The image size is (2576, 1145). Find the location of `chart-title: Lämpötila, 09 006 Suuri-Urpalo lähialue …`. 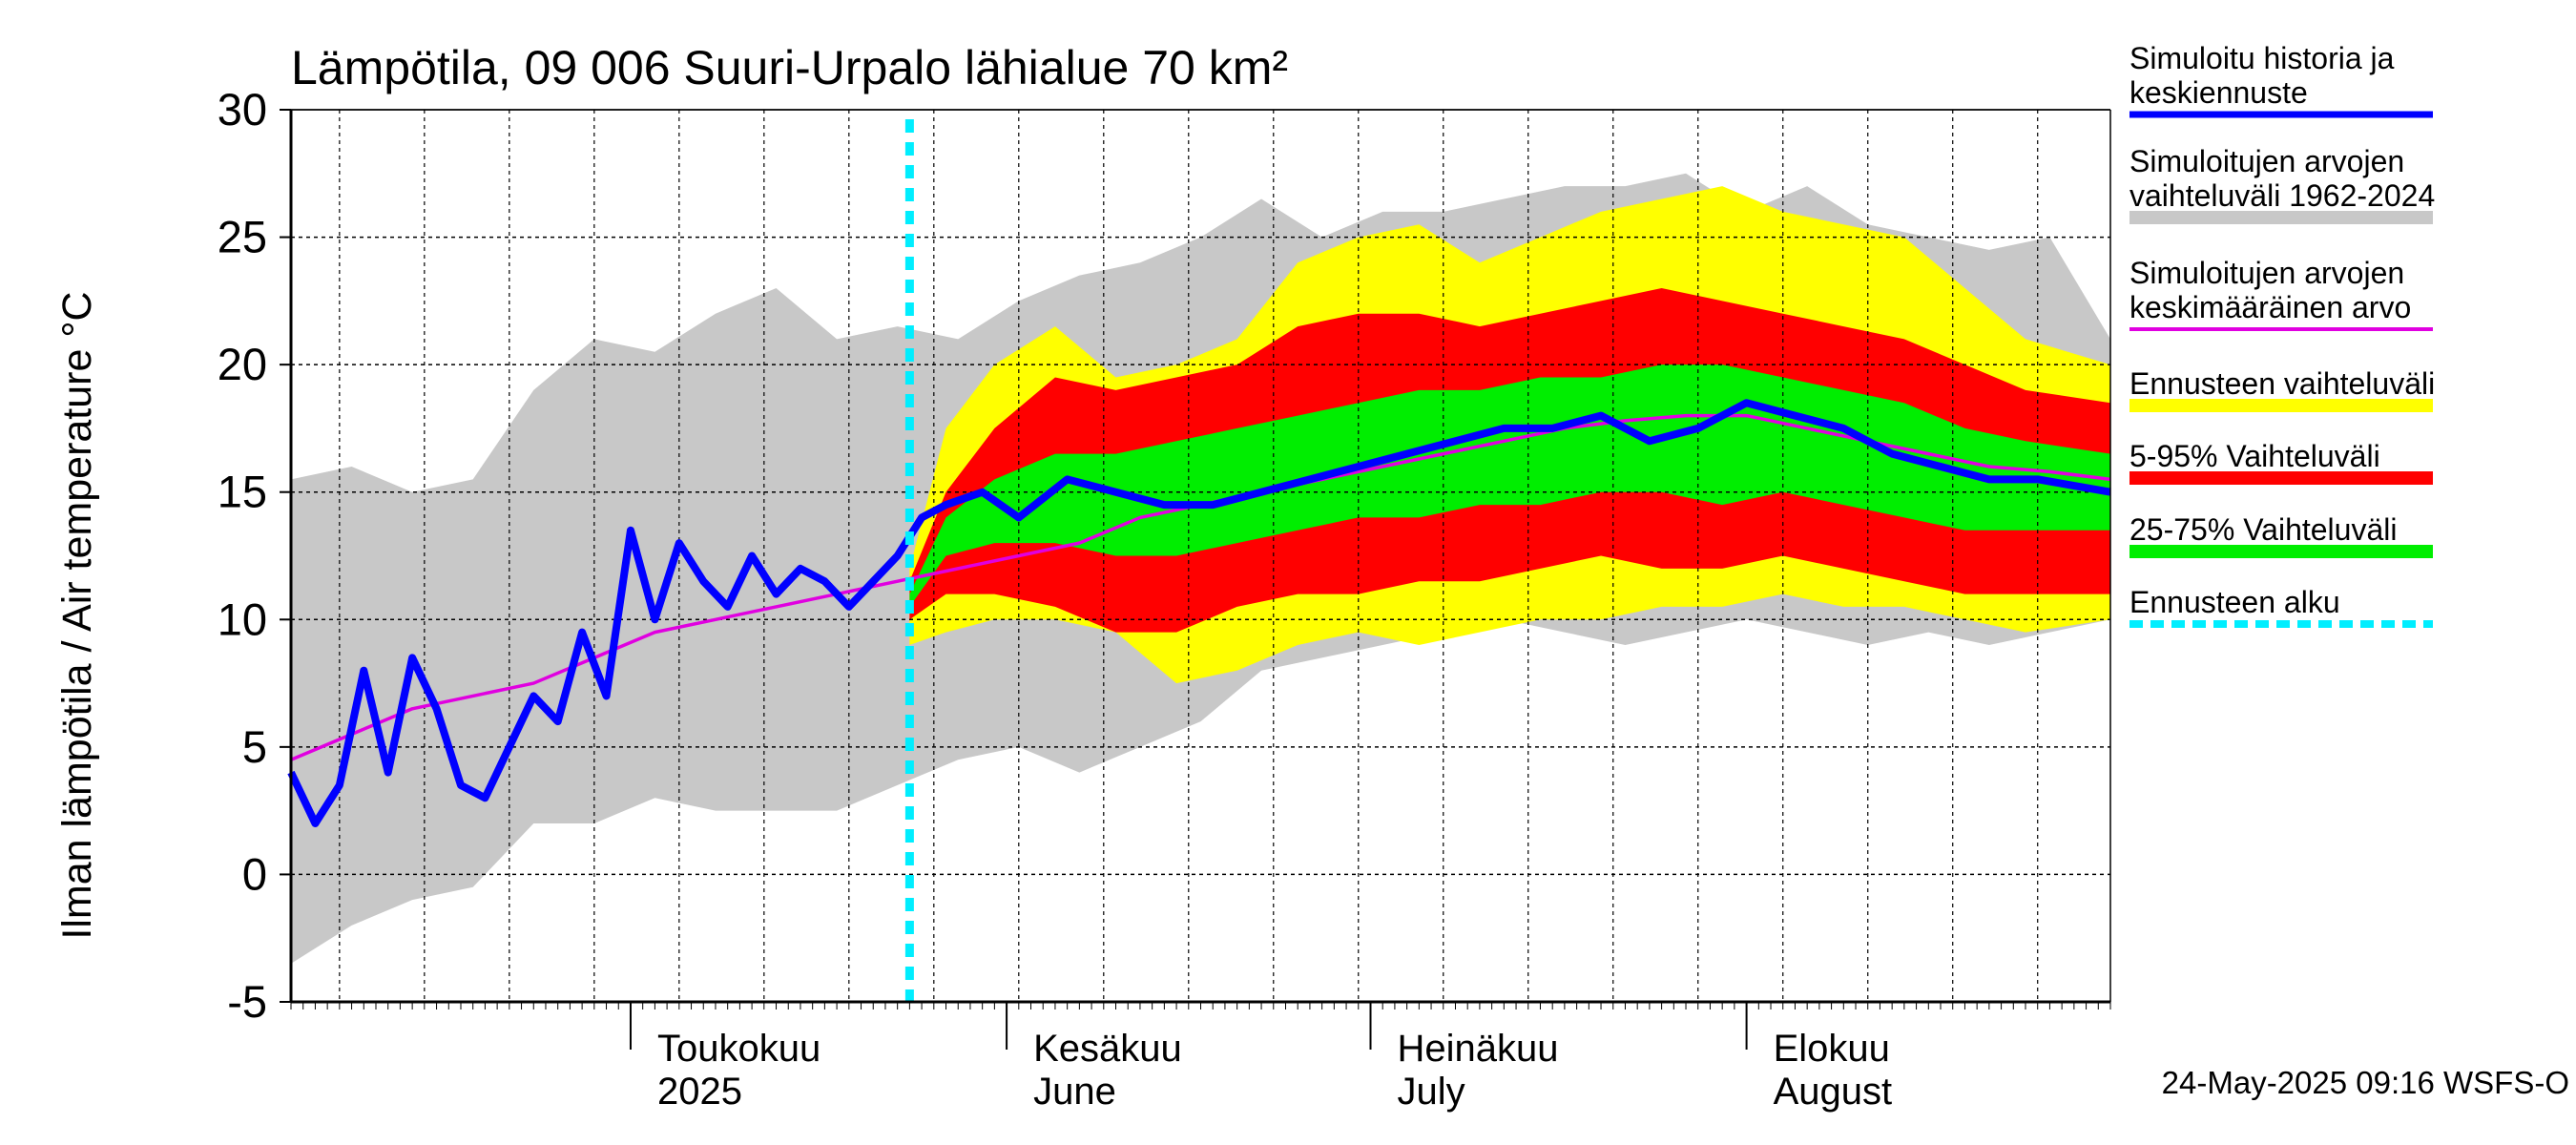

chart-title: Lämpötila, 09 006 Suuri-Urpalo lähialue … is located at coordinates (789, 67).